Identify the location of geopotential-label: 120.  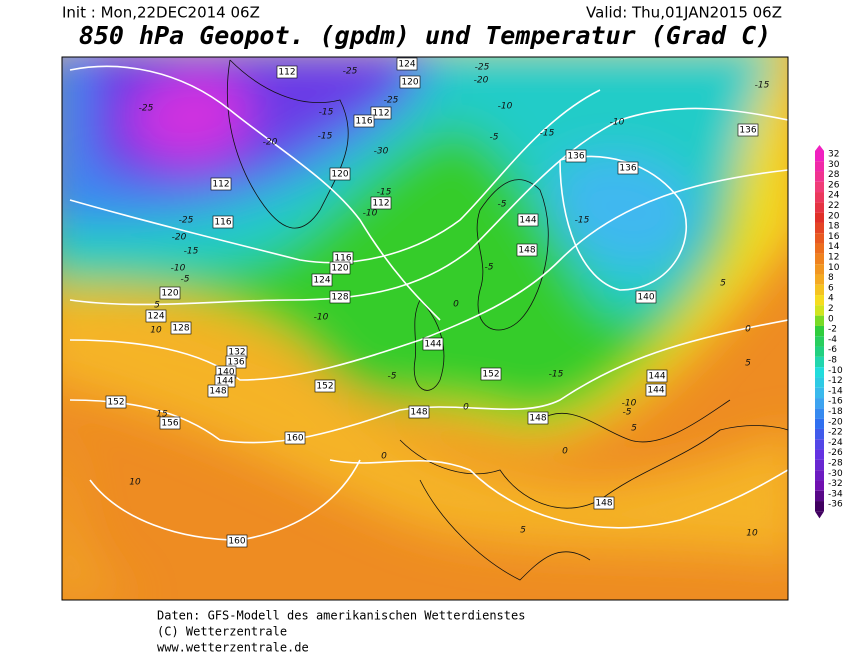
(409, 83).